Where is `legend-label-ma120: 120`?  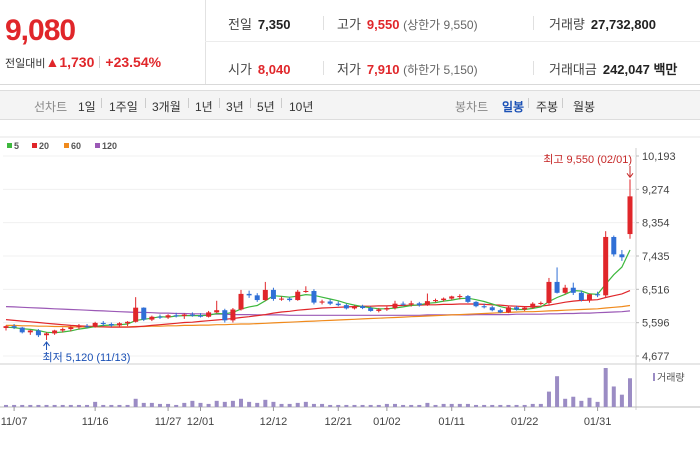
legend-label-ma120: 120 is located at coordinates (109, 146).